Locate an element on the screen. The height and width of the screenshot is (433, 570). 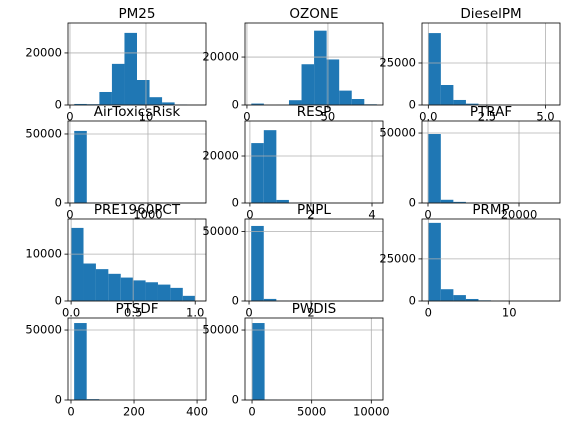
x-tick-label: 1000 is located at coordinates (147, 215).